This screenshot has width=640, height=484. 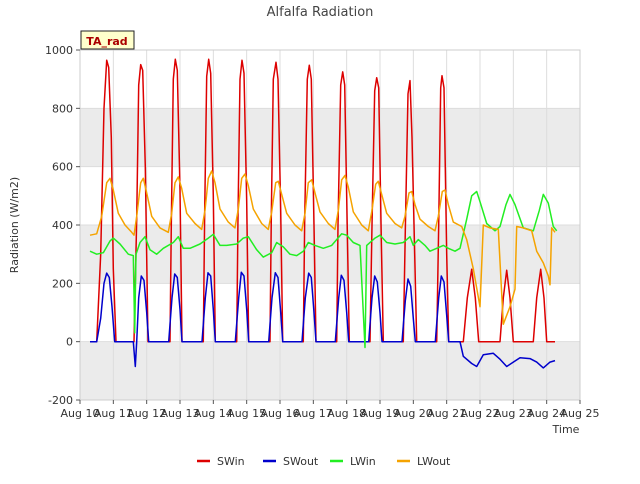 I want to click on station-badge: TA_rad, so click(x=107, y=40).